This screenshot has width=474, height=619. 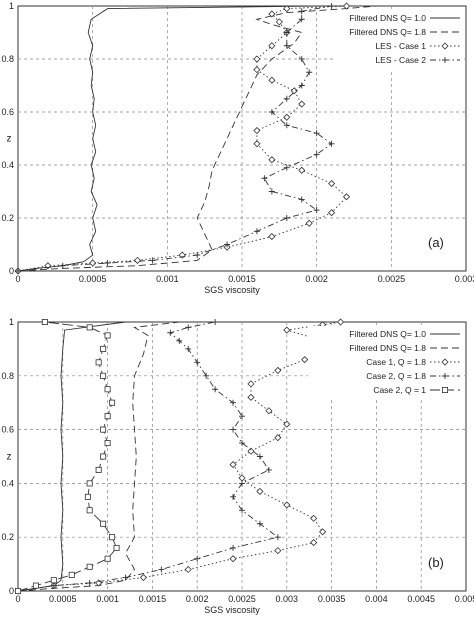 I want to click on x-axis-label: SGS viscosity, so click(x=232, y=610).